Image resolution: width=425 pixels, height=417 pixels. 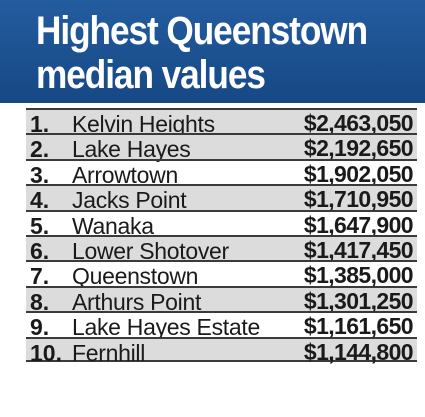 I want to click on title-line-2: median values, so click(x=151, y=75).